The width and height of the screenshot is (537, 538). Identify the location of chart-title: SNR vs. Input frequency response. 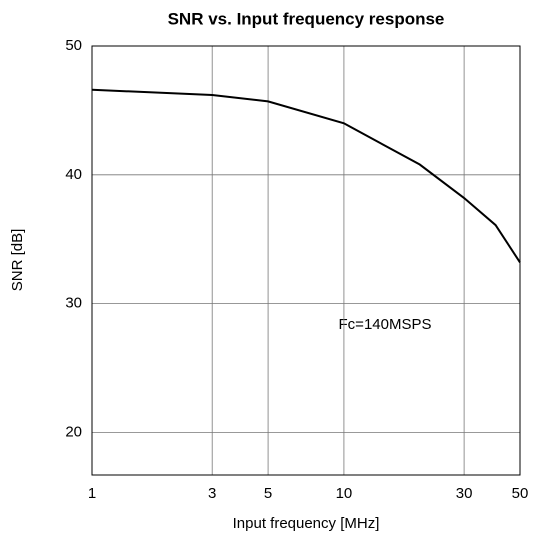
(306, 18).